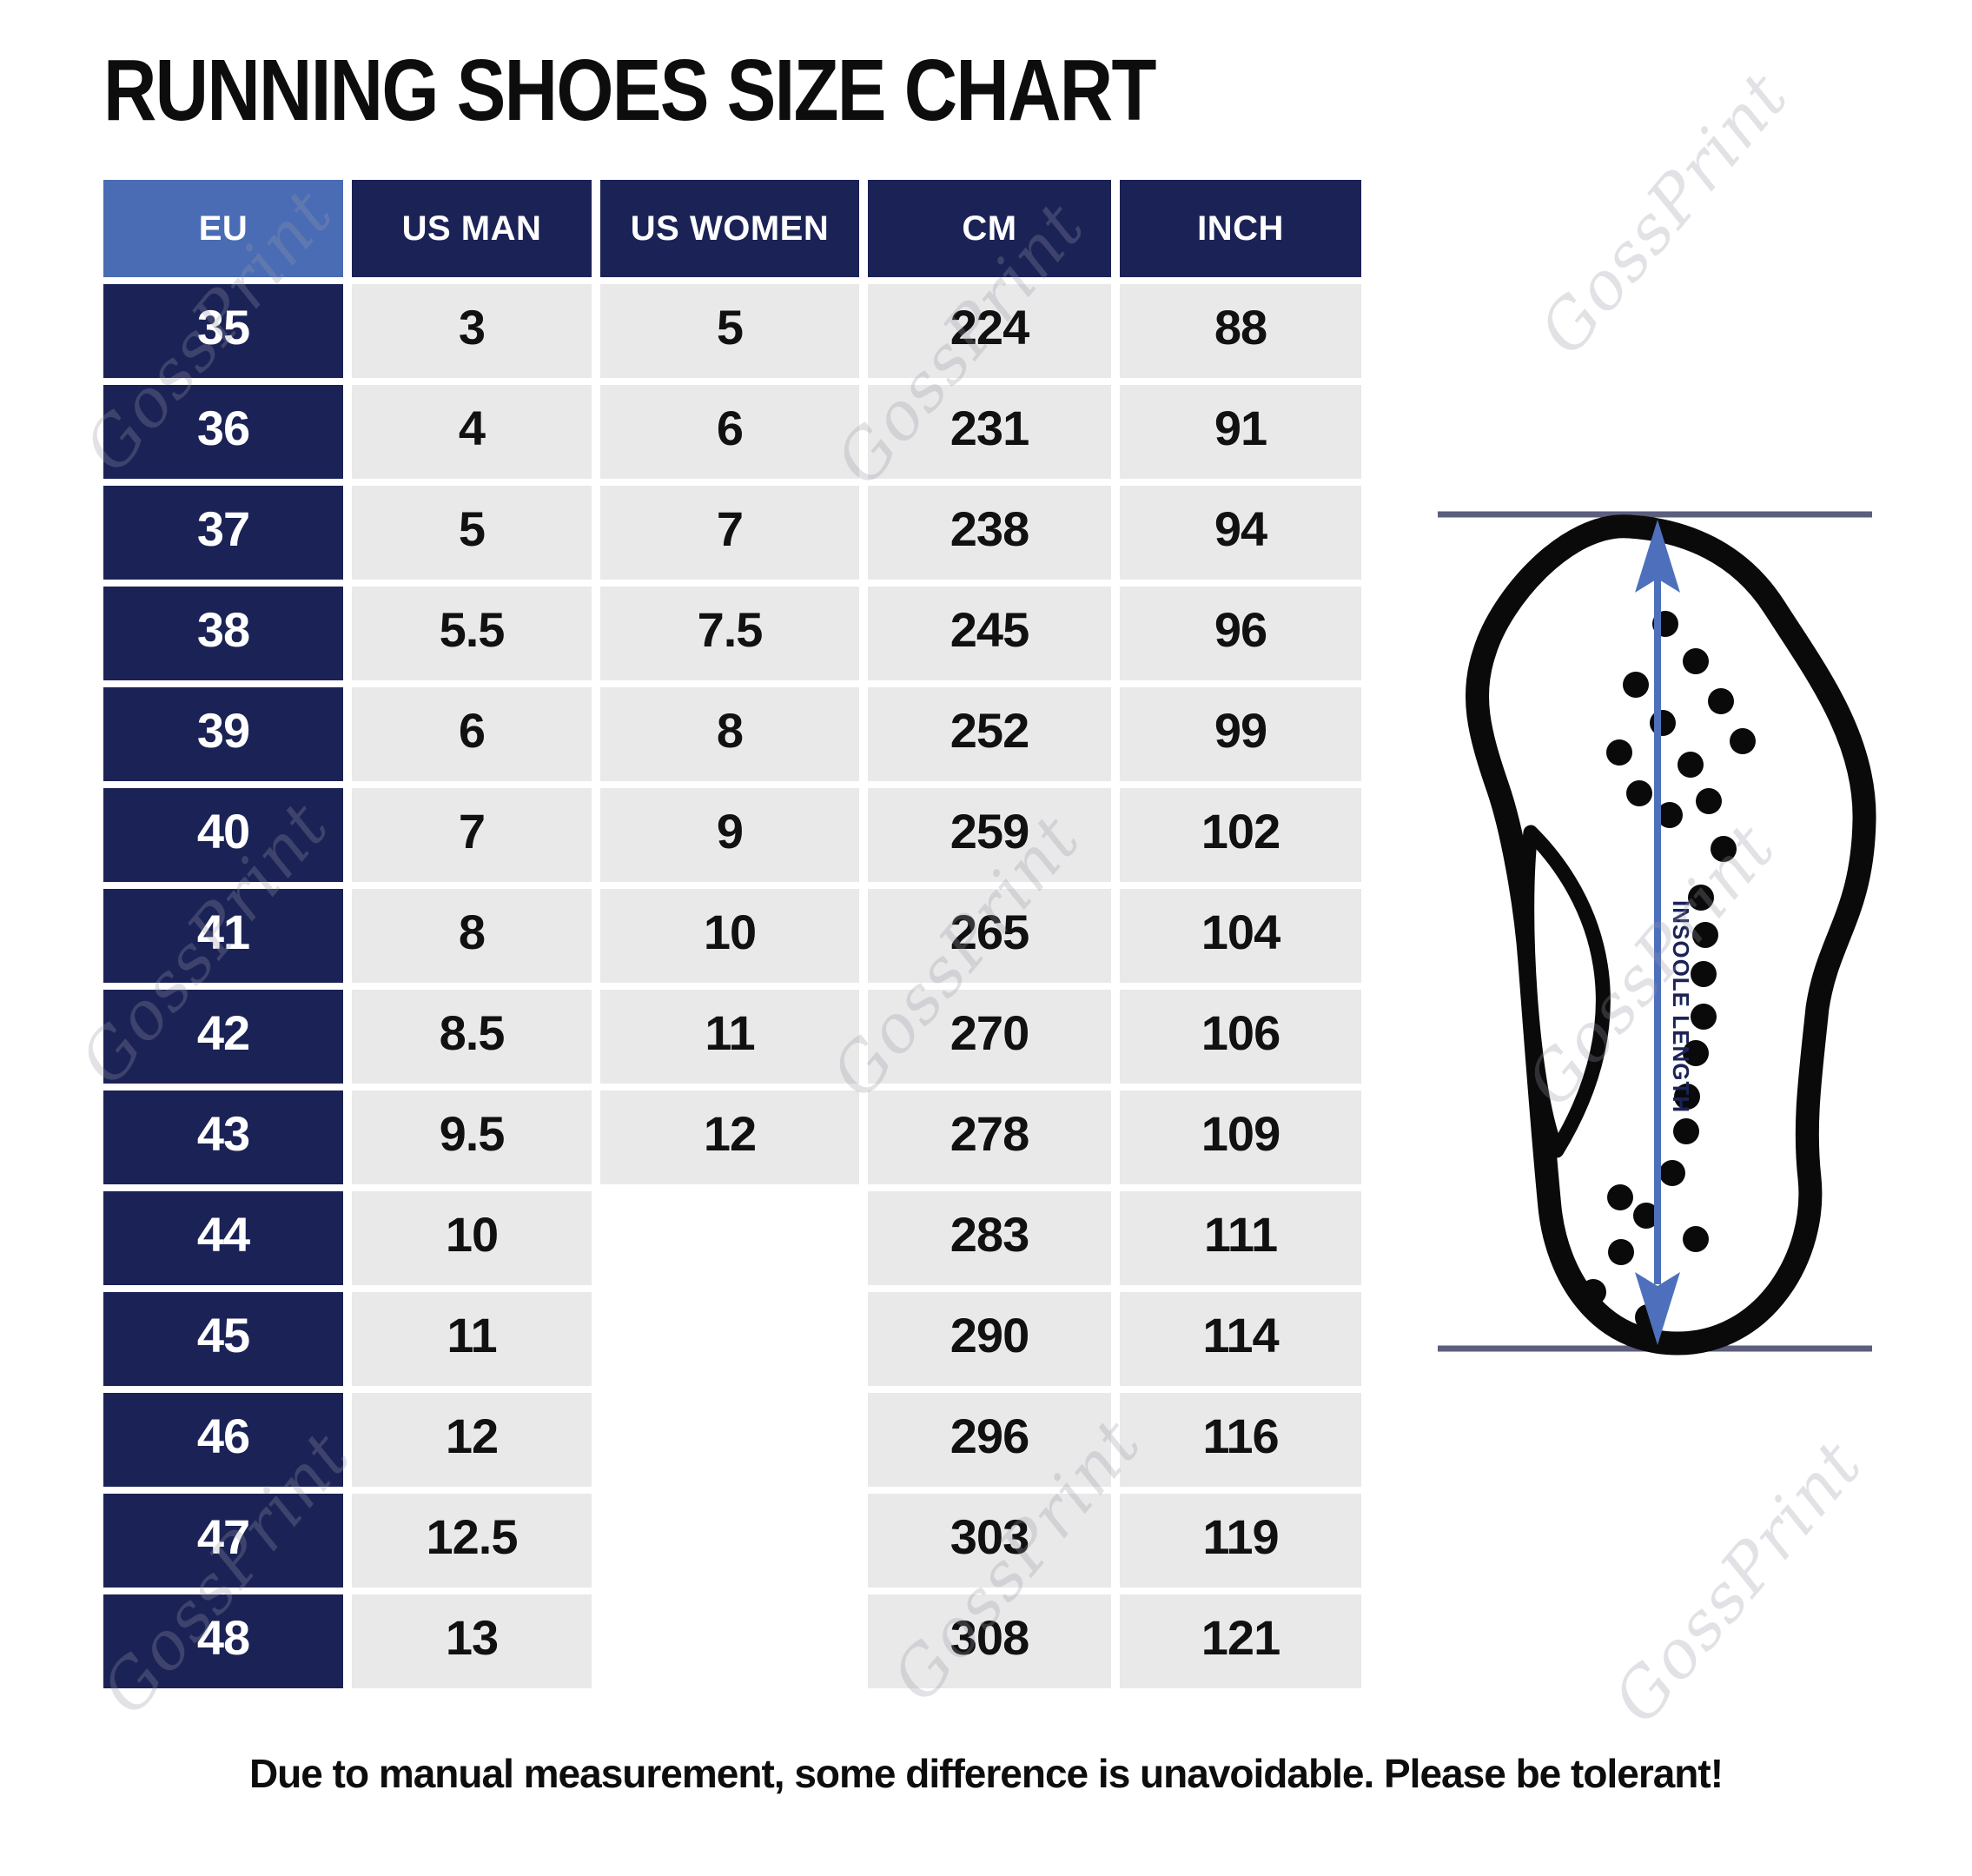  What do you see at coordinates (1681, 1007) in the screenshot?
I see `insole-length-label: INSOOLE LENGTH` at bounding box center [1681, 1007].